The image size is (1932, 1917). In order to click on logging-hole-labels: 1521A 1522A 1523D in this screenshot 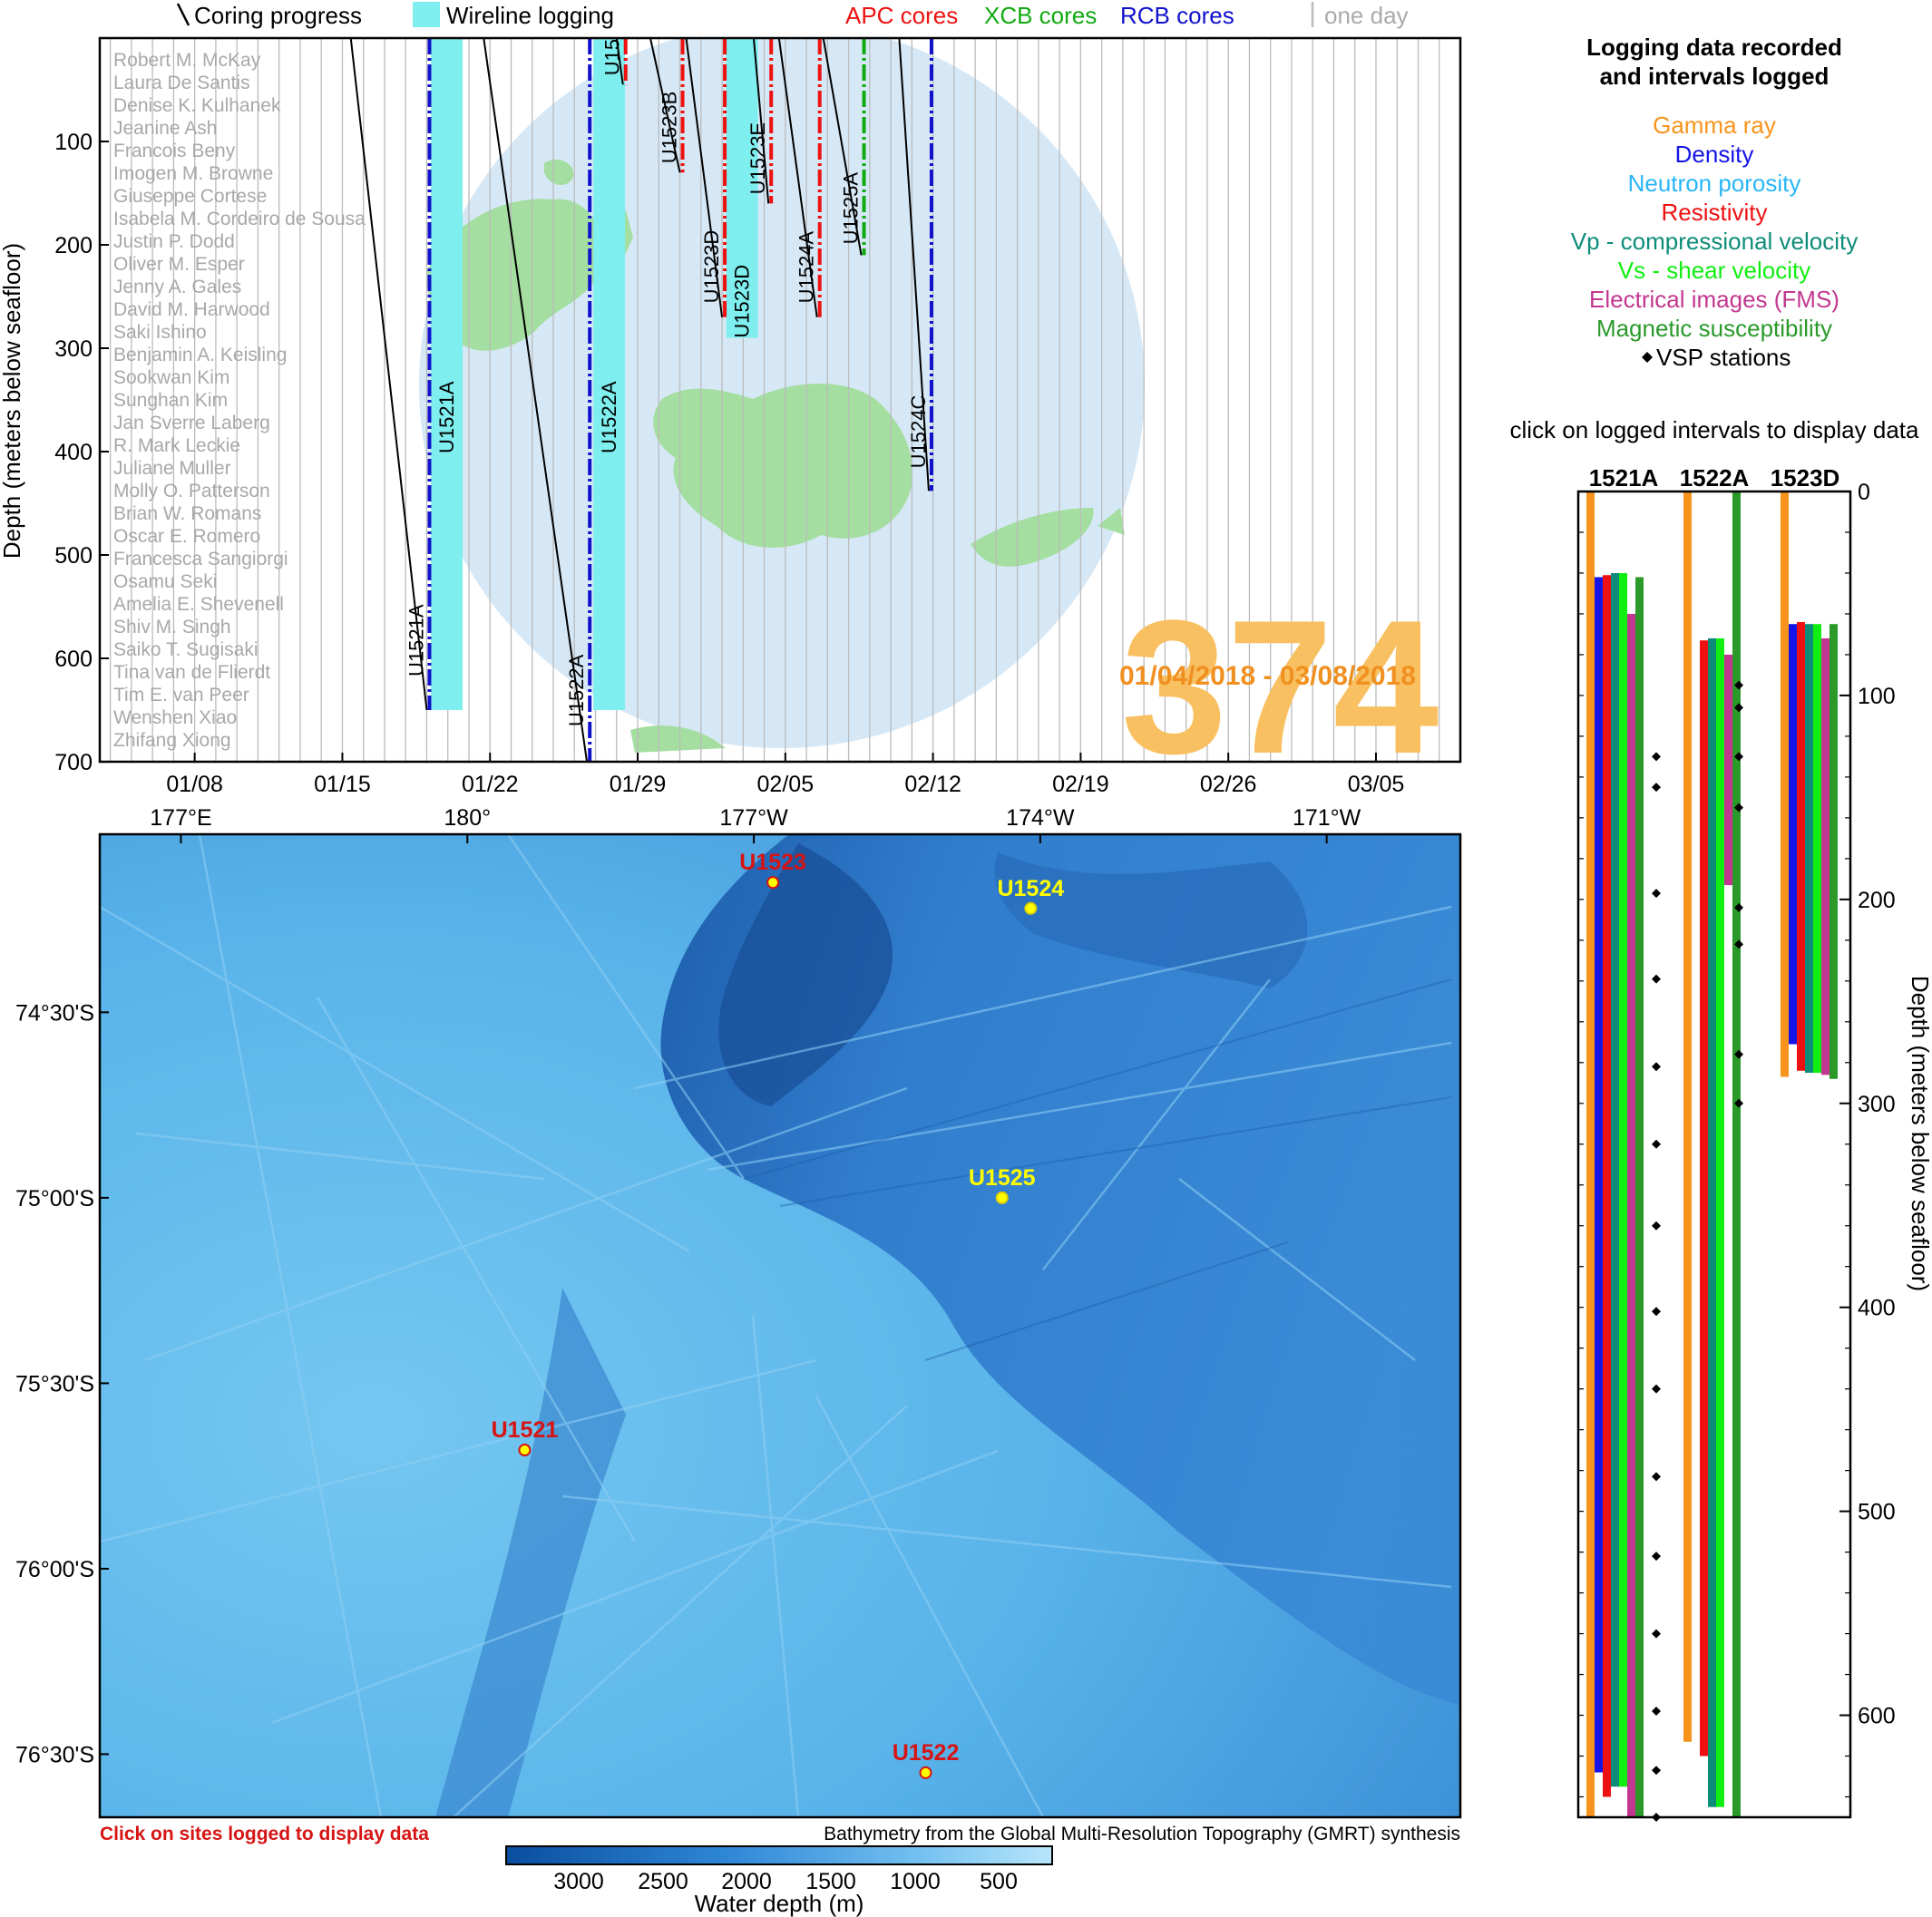, I will do `click(1714, 477)`.